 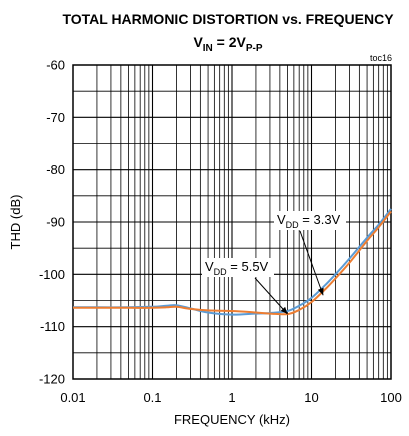 What do you see at coordinates (381, 58) in the screenshot?
I see `chart-tag: toc16` at bounding box center [381, 58].